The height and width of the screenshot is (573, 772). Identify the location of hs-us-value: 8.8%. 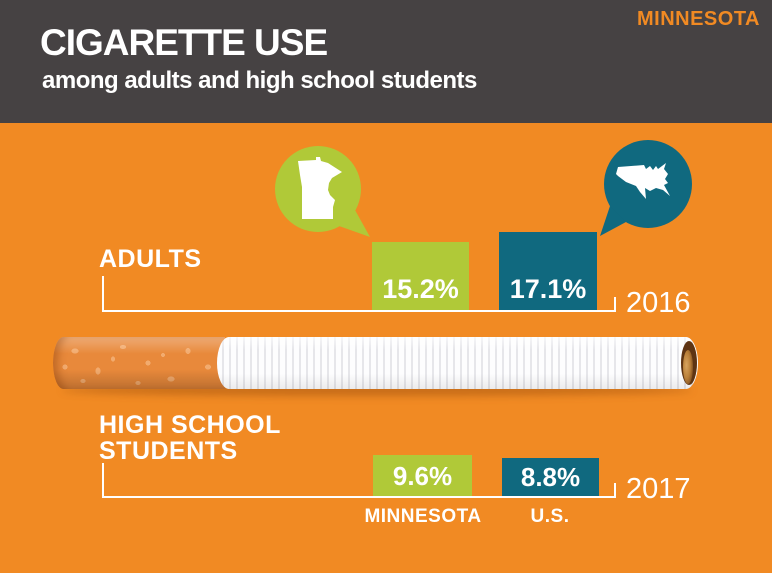
(550, 477).